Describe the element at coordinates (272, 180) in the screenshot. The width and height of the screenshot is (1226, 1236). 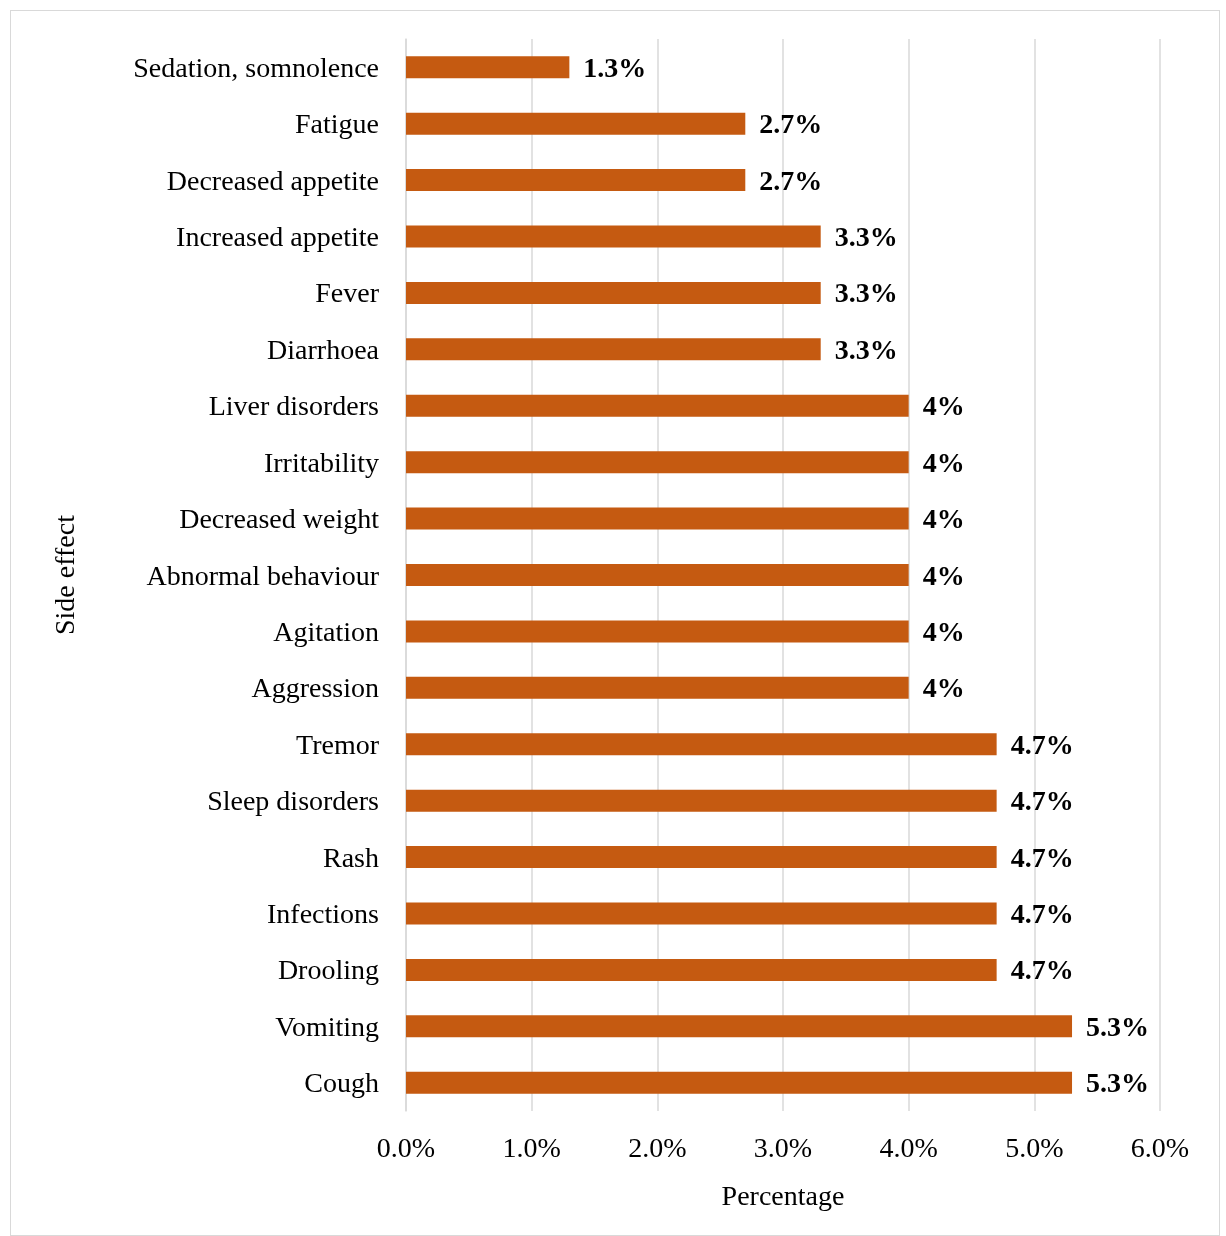
I see `y-tick-label: Decreased appetite` at that location.